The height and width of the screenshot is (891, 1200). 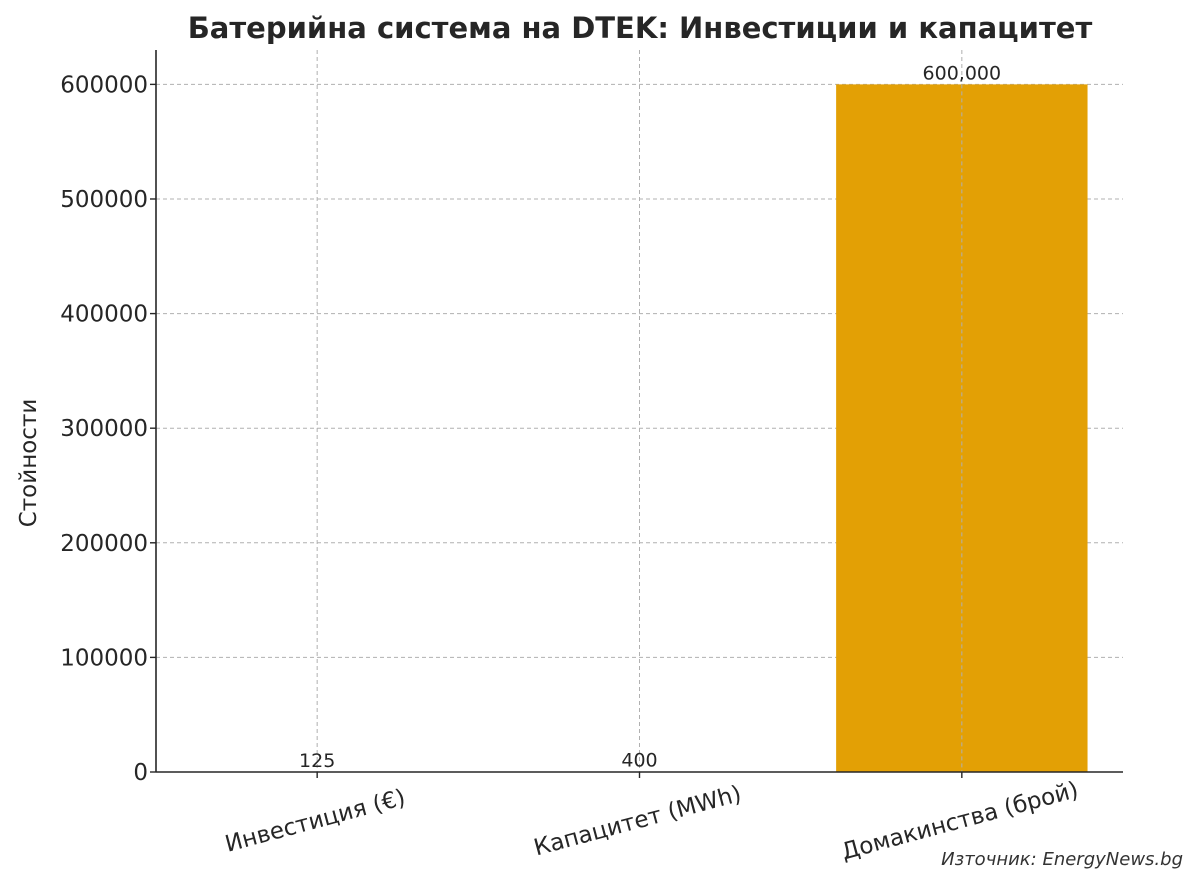 I want to click on y-tick-label: 600000, so click(x=104, y=85).